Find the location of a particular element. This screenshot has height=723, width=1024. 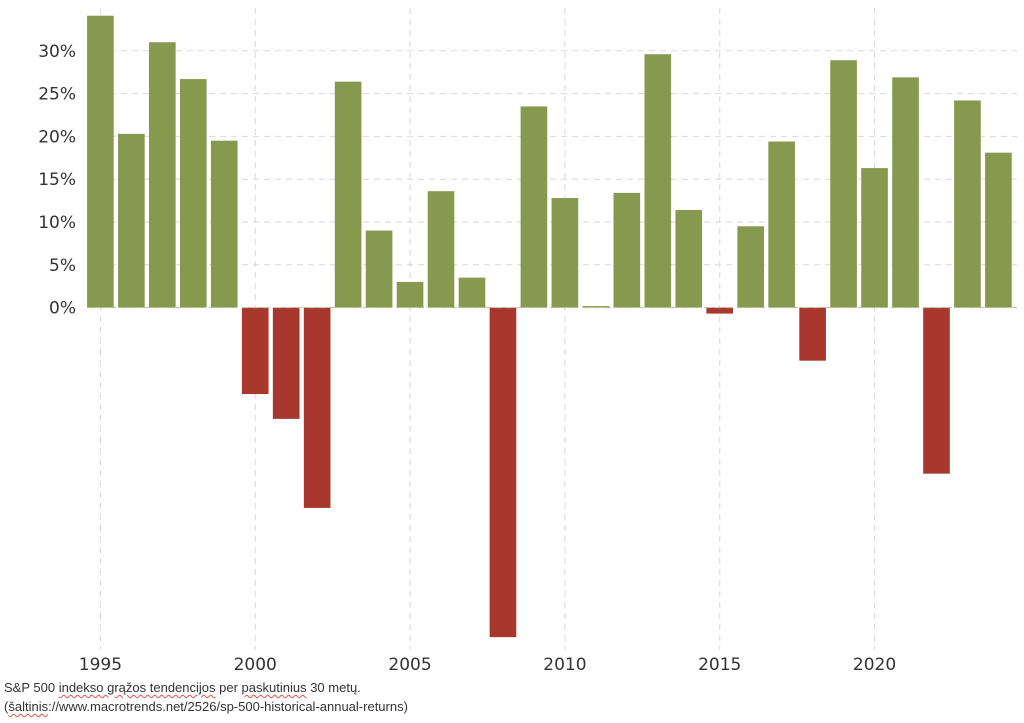

y-tick-label: 15% is located at coordinates (57, 180).